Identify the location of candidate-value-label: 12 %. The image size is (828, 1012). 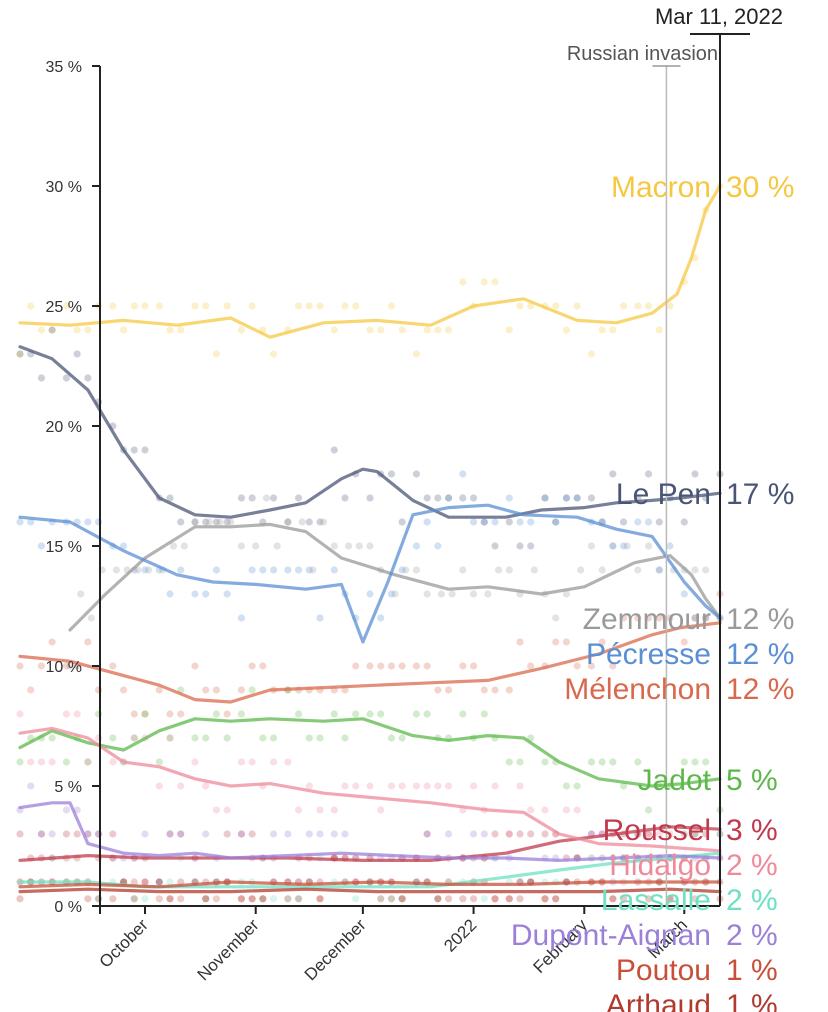
(760, 619).